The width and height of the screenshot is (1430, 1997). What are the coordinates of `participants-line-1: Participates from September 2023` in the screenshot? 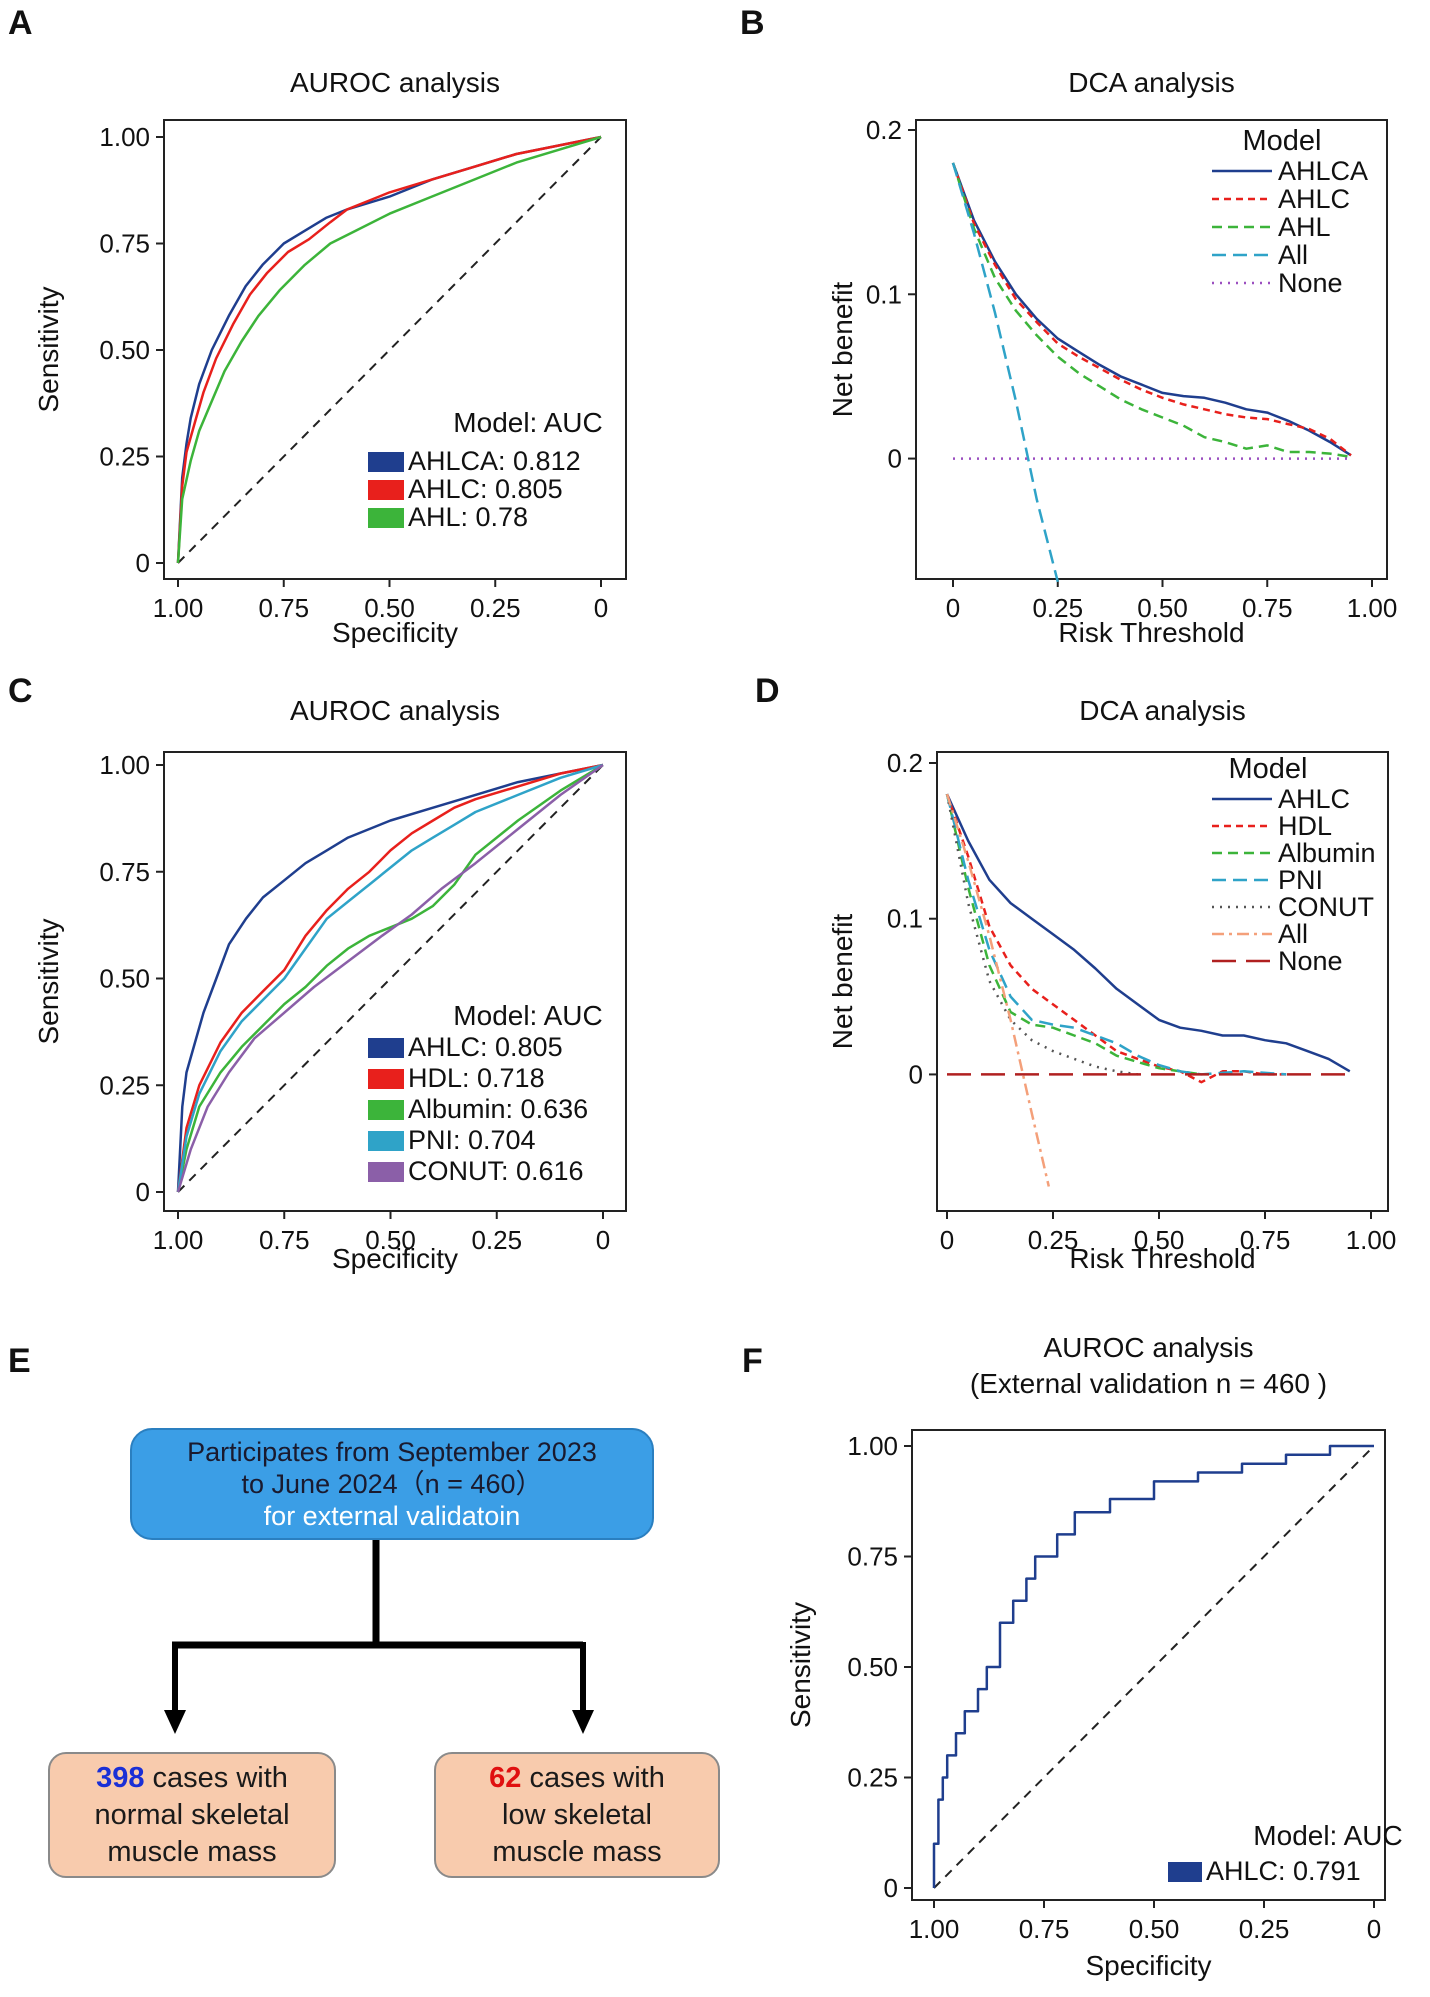 It's located at (392, 1452).